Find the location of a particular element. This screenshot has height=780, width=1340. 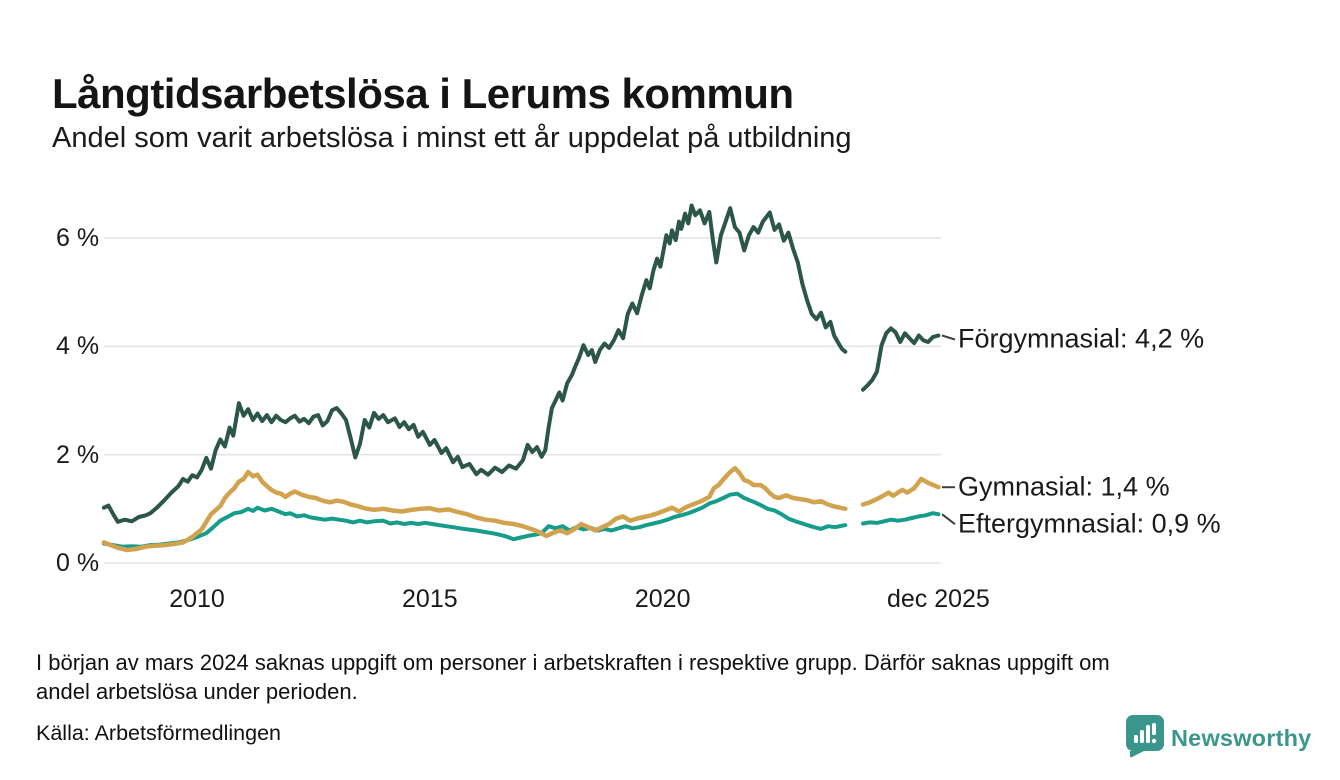

series-end-label-förgymnasial: Förgymnasial: 4,2 % is located at coordinates (1081, 338).